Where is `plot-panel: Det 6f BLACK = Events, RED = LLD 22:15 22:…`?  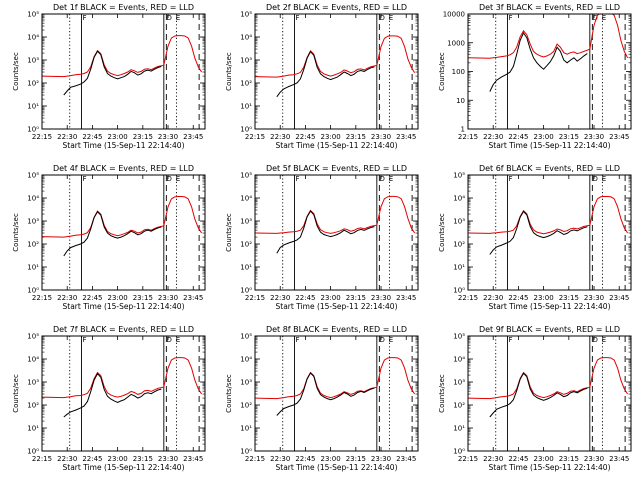 plot-panel: Det 6f BLACK = Events, RED = LLD 22:15 22:… is located at coordinates (535, 237).